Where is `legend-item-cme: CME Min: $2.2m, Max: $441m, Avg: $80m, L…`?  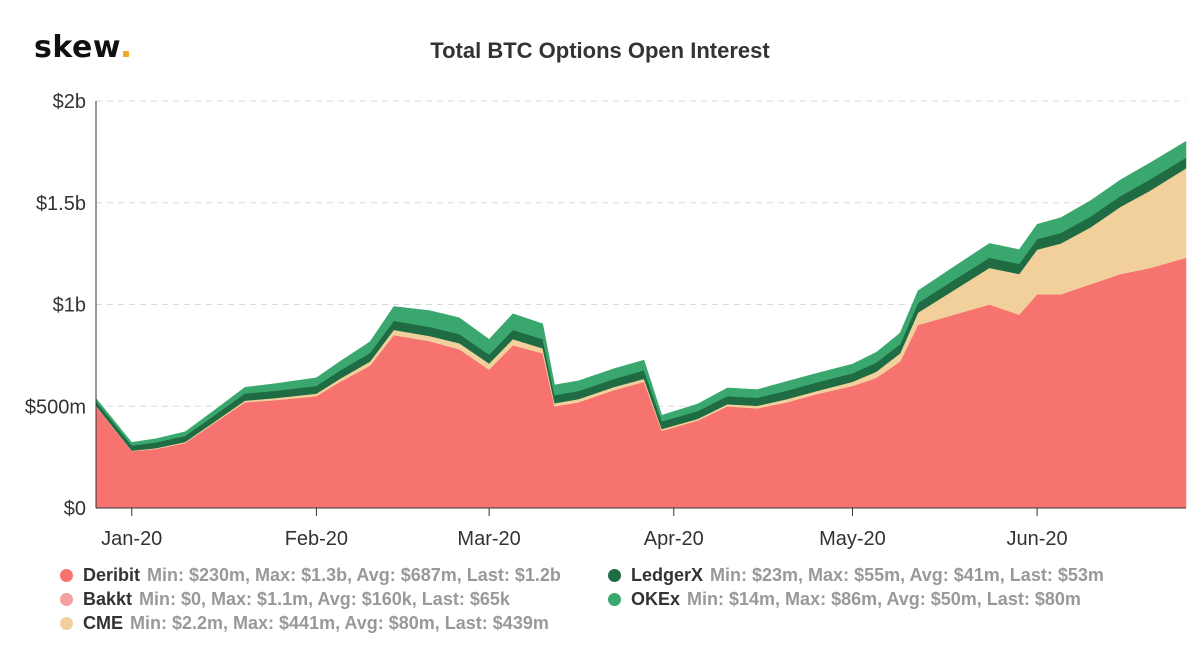
legend-item-cme: CME Min: $2.2m, Max: $441m, Avg: $80m, L… is located at coordinates (336, 623).